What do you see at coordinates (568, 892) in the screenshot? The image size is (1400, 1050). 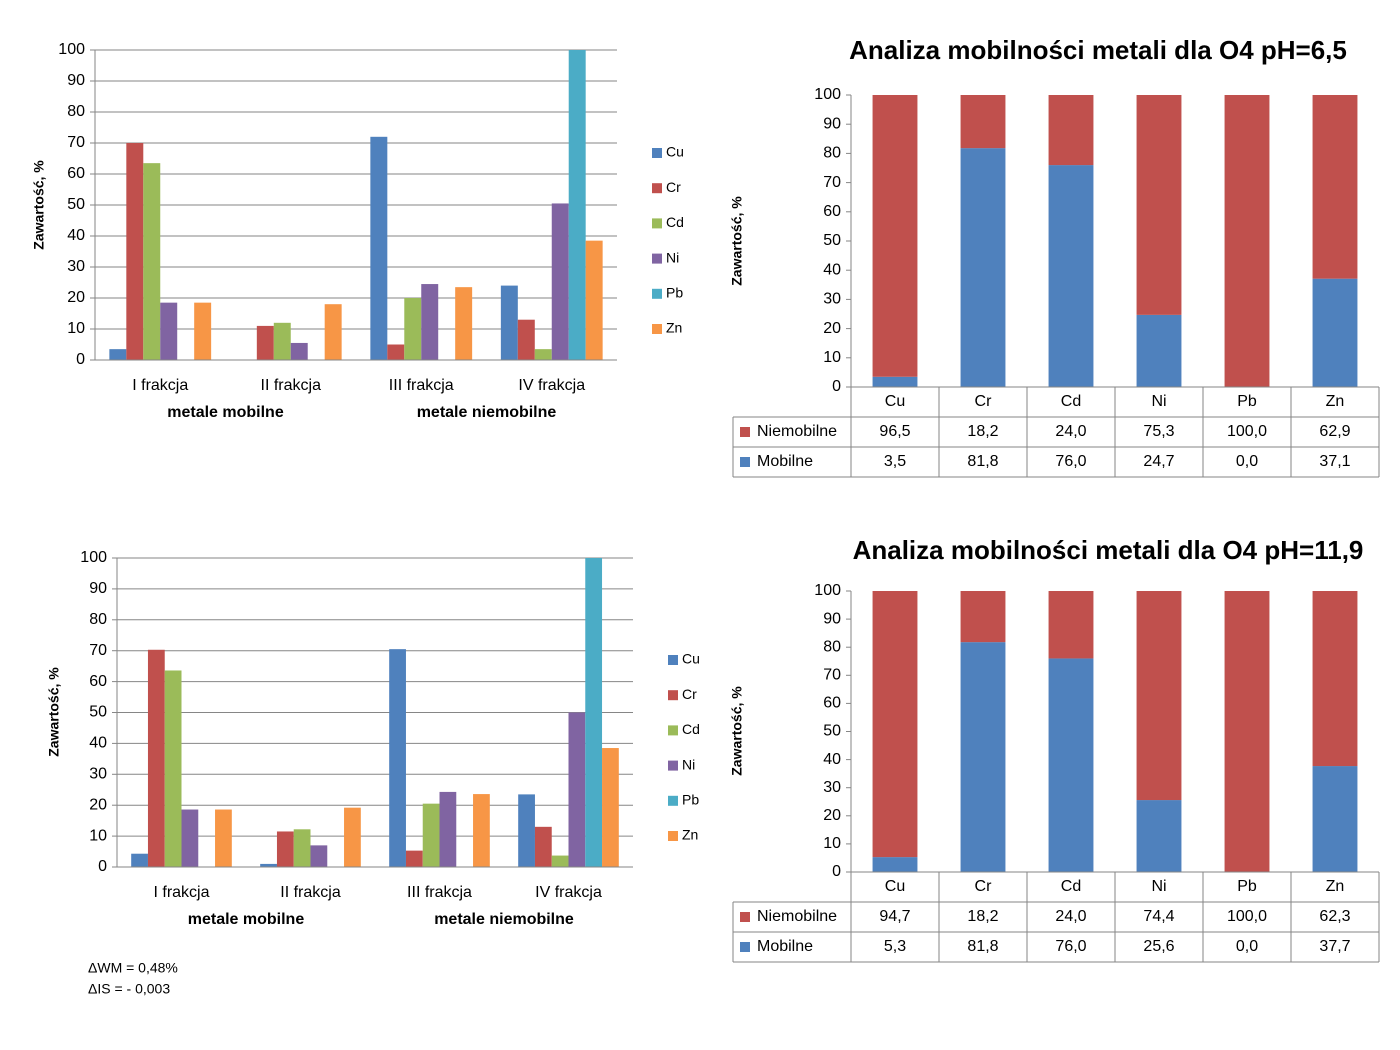 I see `x-tick-label: IV frakcja` at bounding box center [568, 892].